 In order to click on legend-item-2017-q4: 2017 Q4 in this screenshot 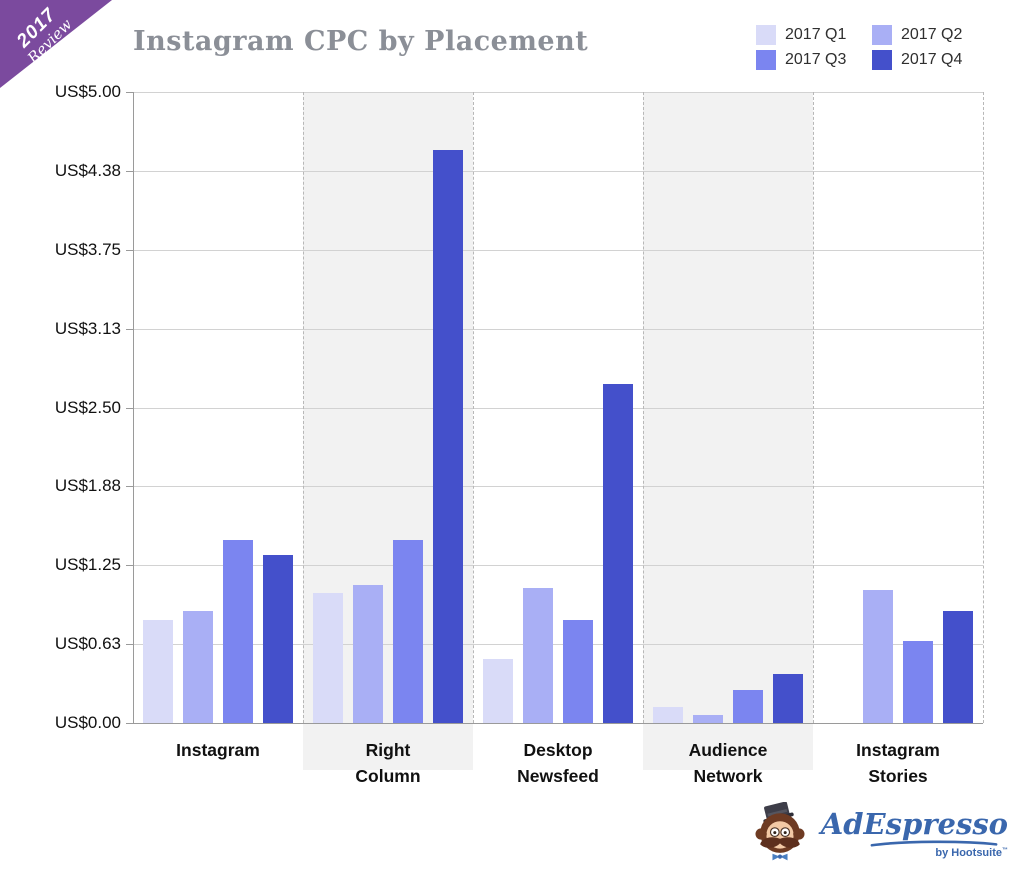, I will do `click(930, 60)`.